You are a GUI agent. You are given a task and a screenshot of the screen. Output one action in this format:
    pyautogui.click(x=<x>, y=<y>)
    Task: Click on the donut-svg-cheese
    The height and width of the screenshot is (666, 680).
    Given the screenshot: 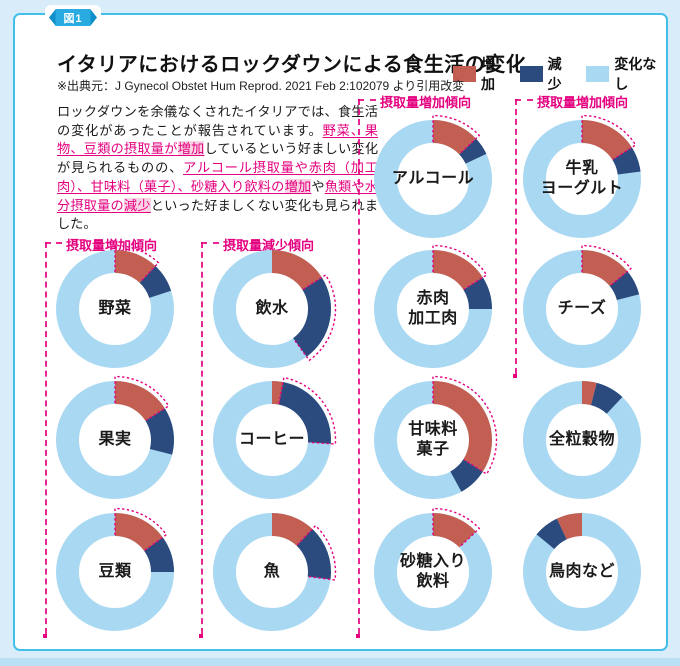 What is the action you would take?
    pyautogui.click(x=582, y=306)
    